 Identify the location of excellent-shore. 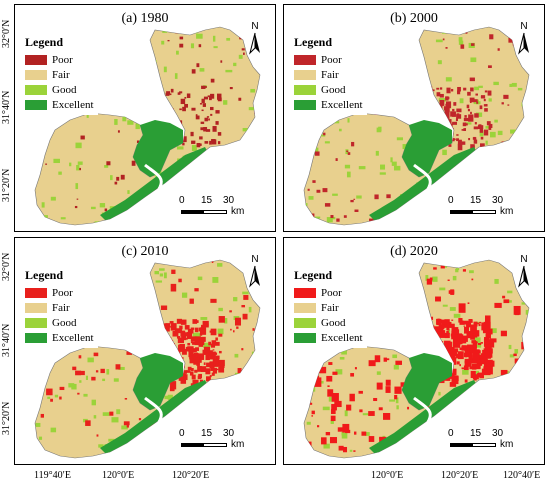
(427, 381).